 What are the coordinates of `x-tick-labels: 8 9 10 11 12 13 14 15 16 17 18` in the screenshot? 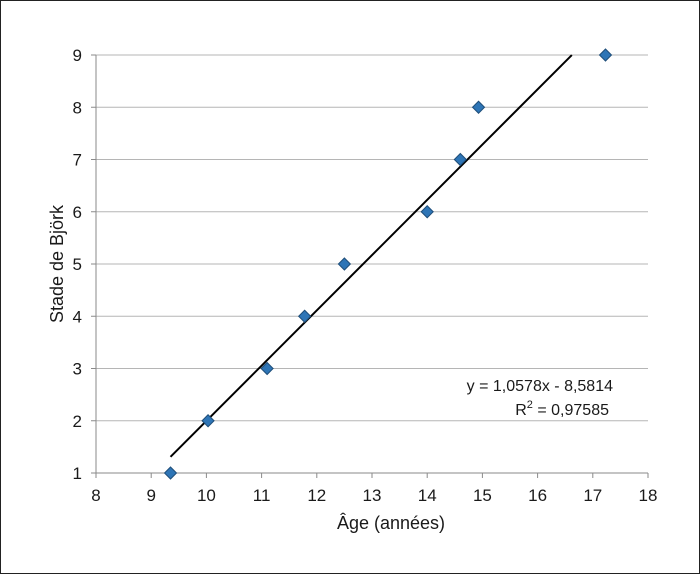 It's located at (374, 495).